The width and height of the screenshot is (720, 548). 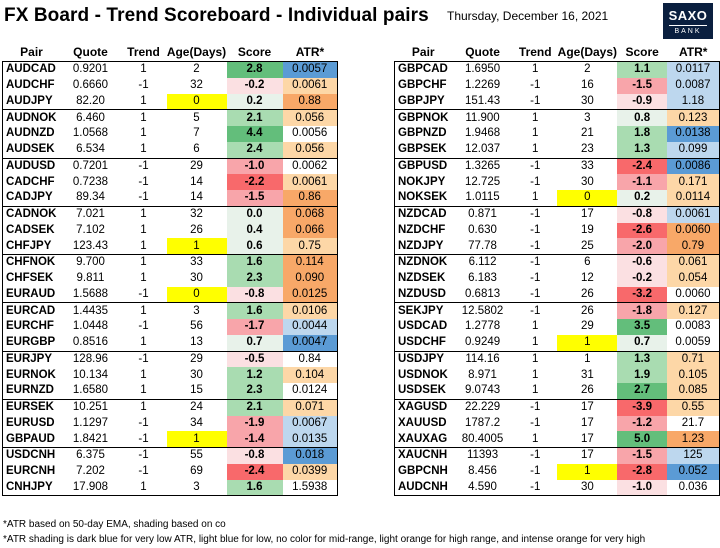 What do you see at coordinates (310, 471) in the screenshot?
I see `cell-atr: 0.0399` at bounding box center [310, 471].